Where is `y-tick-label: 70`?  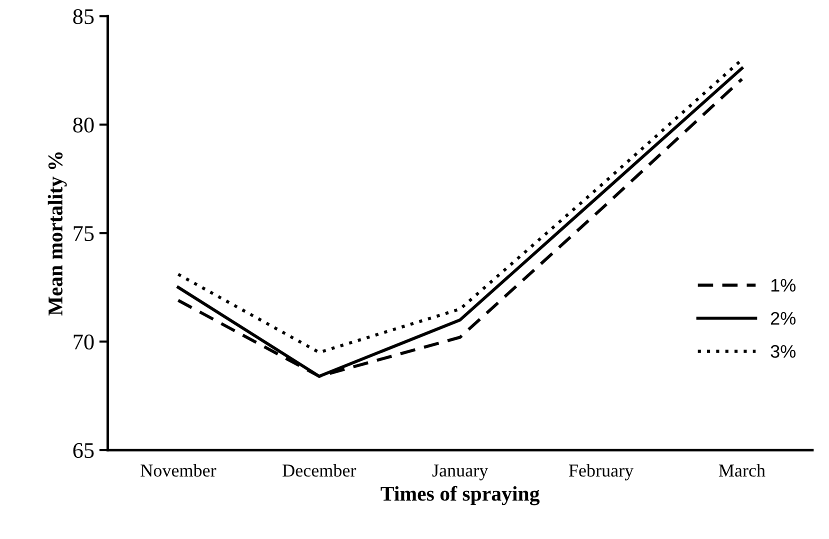
y-tick-label: 70 is located at coordinates (84, 342).